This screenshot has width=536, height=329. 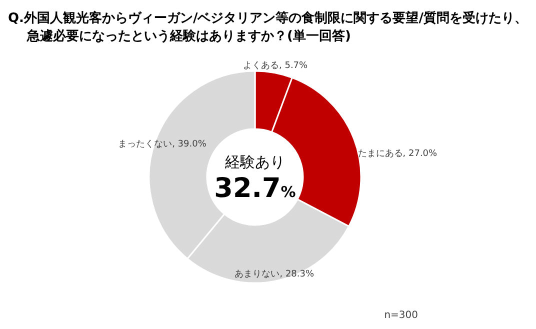 I want to click on slice-label: たまにある, so click(x=380, y=153).